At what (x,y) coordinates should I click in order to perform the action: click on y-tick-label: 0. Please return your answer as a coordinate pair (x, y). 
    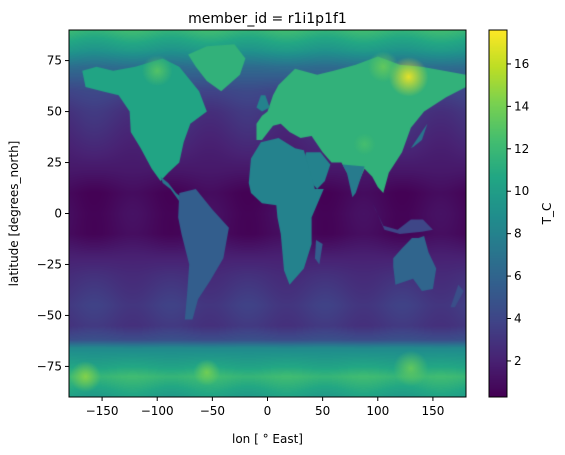
    Looking at the image, I should click on (58, 214).